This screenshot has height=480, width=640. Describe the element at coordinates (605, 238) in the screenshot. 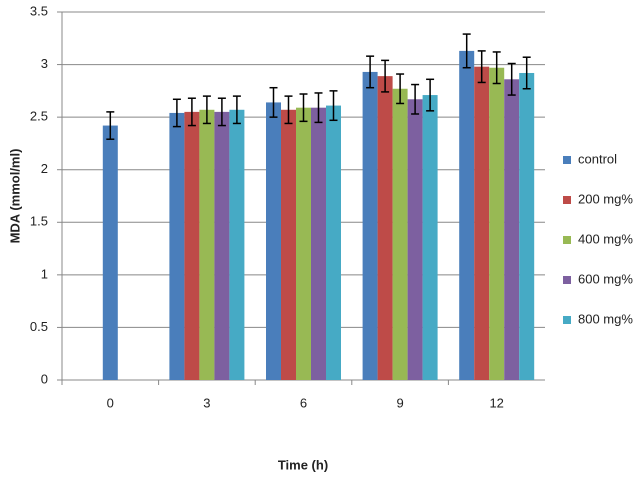

I see `legend-label: 400 mg%` at that location.